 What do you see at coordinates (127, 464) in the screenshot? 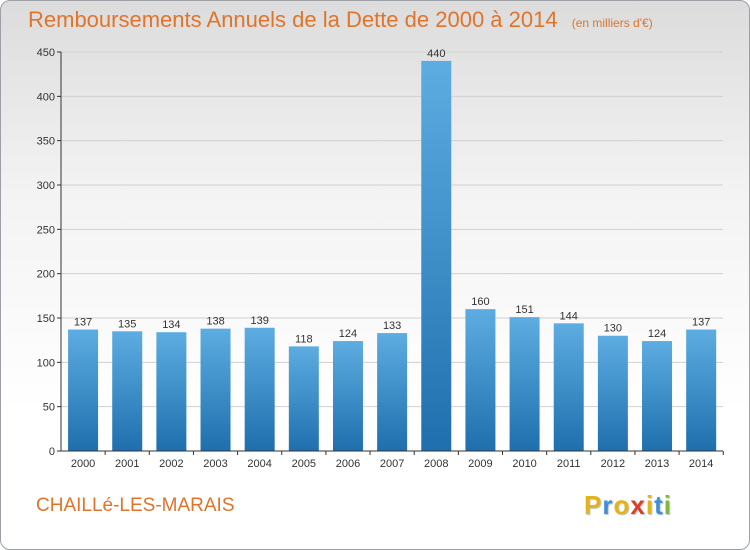
I see `x-tick-label: 2001` at bounding box center [127, 464].